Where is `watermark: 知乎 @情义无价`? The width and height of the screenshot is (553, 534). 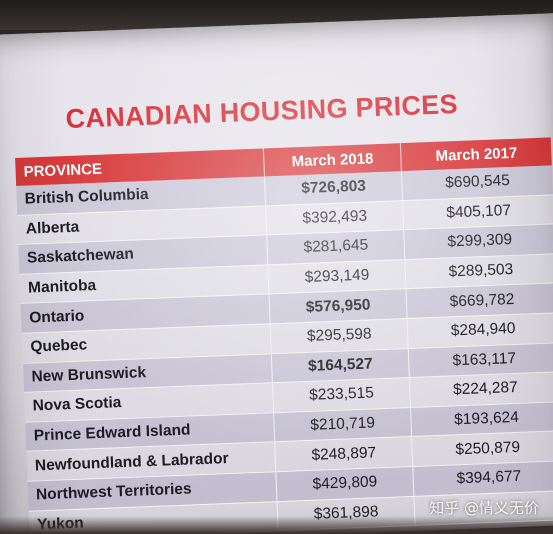
watermark: 知乎 @情义无价 is located at coordinates (484, 508).